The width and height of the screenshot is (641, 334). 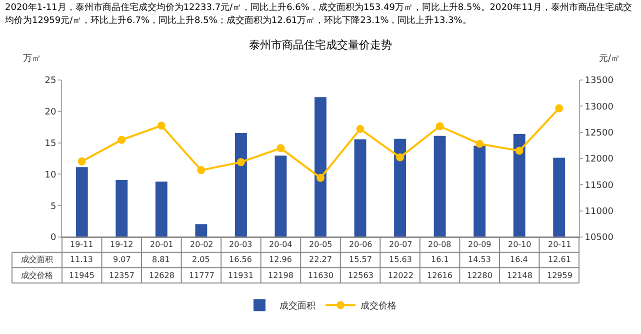 What do you see at coordinates (599, 133) in the screenshot?
I see `y2-tick-label: 12500` at bounding box center [599, 133].